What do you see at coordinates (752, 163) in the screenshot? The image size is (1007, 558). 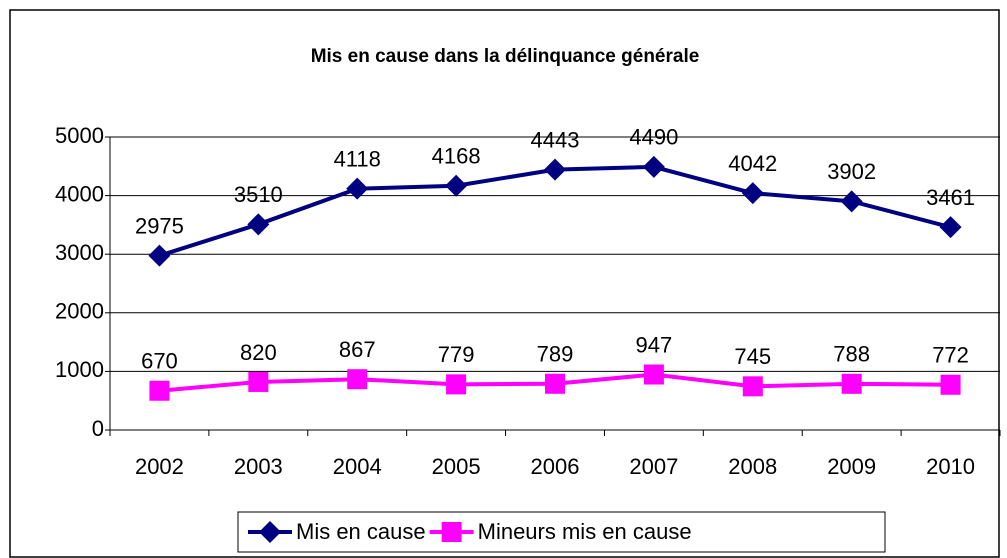 I see `data-label: 4042` at bounding box center [752, 163].